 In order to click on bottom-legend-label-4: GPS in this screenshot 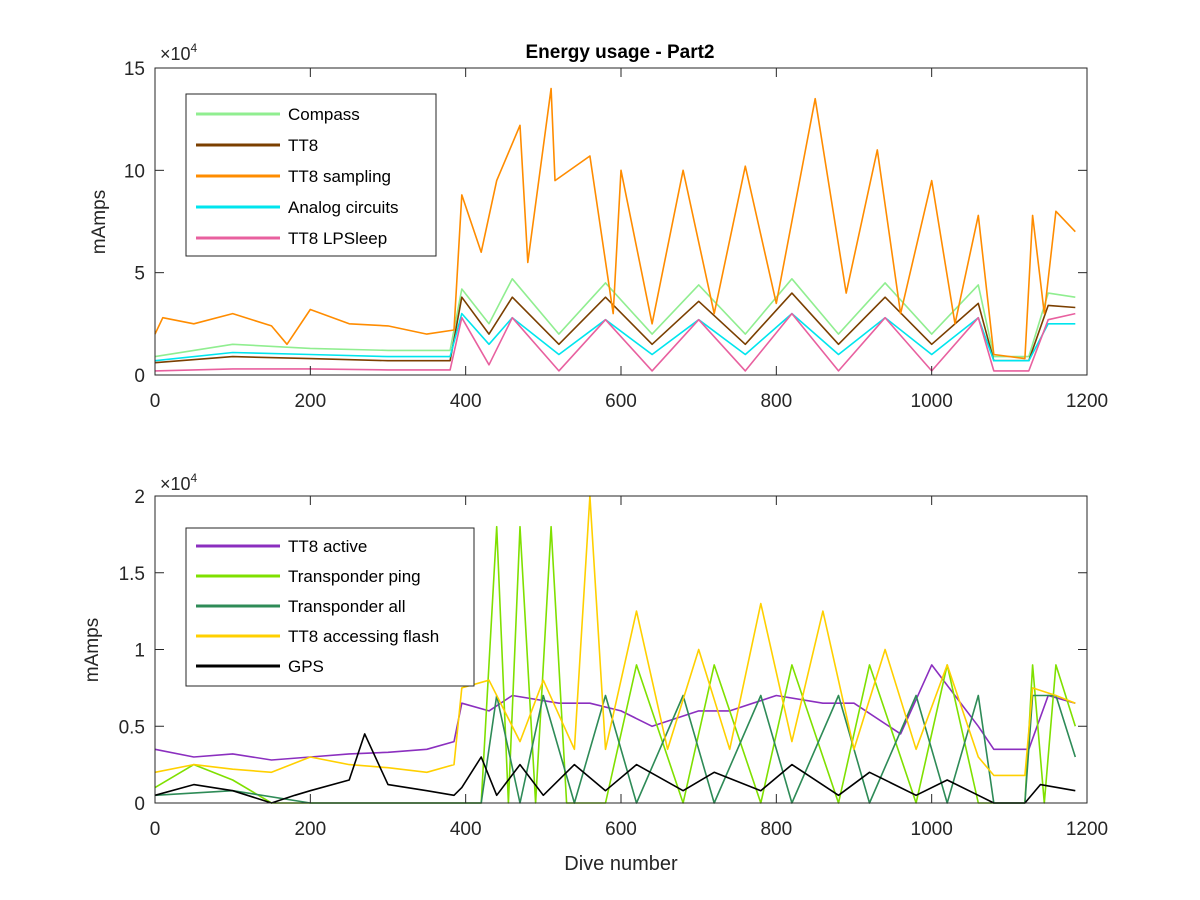, I will do `click(306, 666)`.